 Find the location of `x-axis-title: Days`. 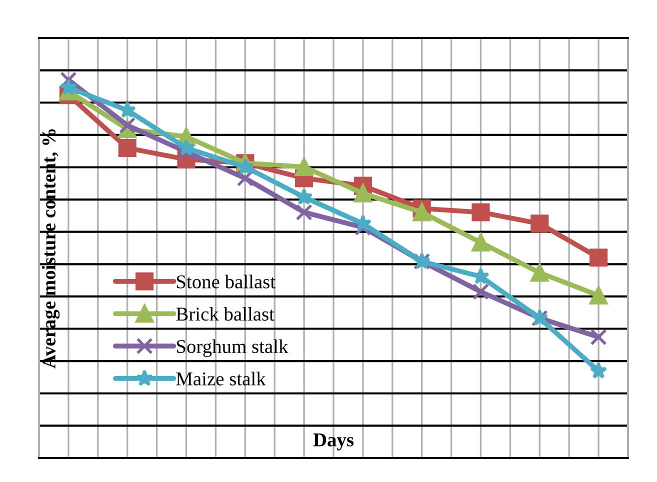

x-axis-title: Days is located at coordinates (333, 442).